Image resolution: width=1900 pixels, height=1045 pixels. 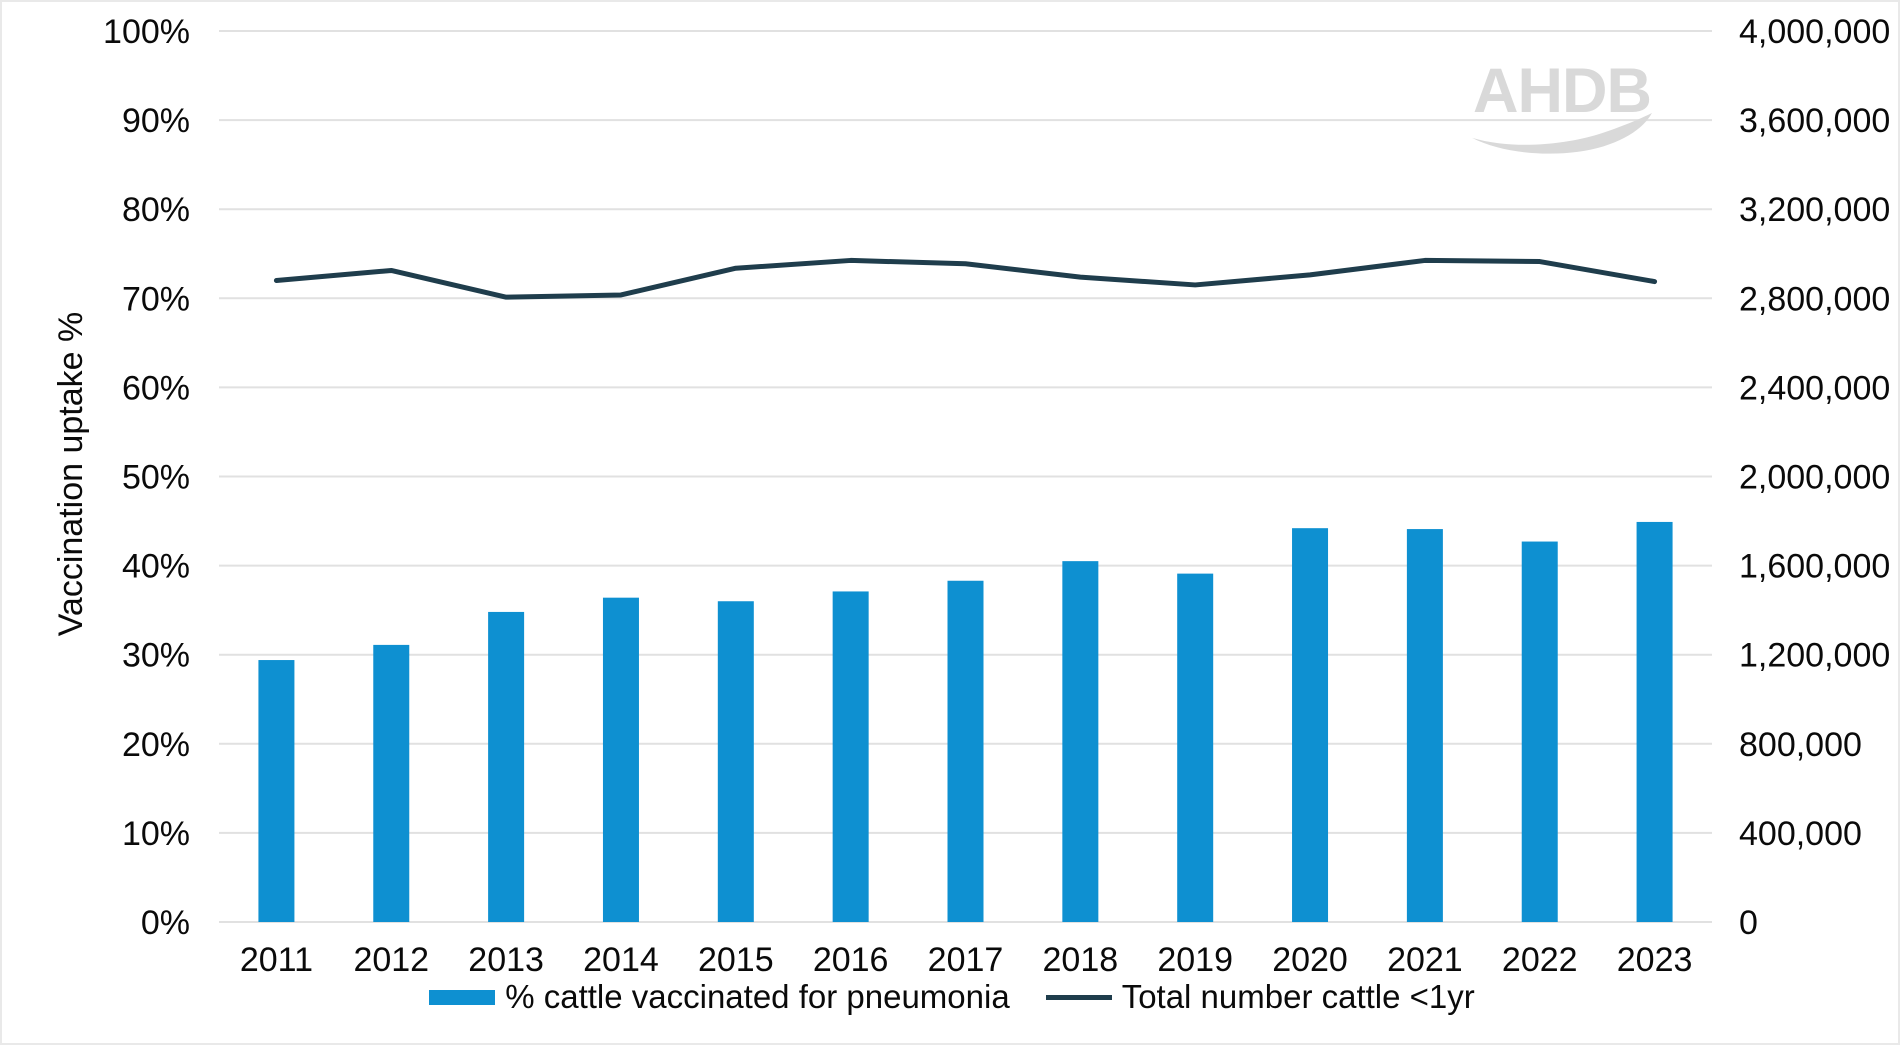 What do you see at coordinates (156, 299) in the screenshot?
I see `left-axis-tick: 70%` at bounding box center [156, 299].